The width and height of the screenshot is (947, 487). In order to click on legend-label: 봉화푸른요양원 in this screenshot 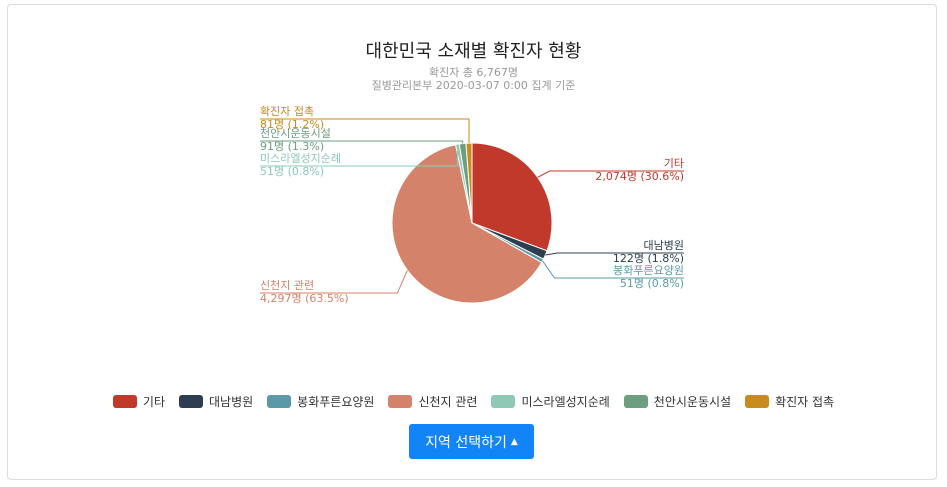, I will do `click(336, 402)`.